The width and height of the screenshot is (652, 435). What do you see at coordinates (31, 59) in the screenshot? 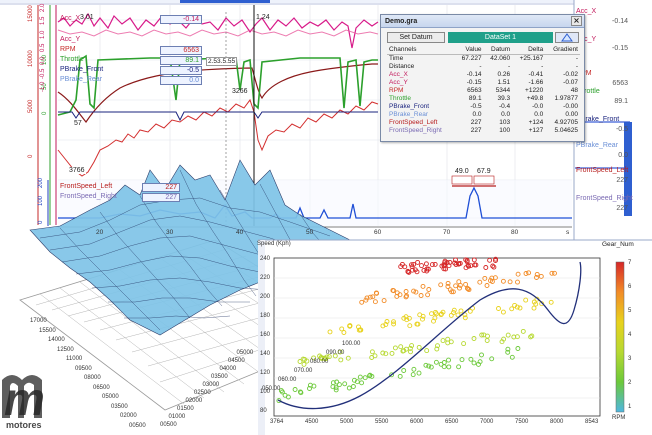
I see `axis-tick-label: 10000` at bounding box center [31, 59].